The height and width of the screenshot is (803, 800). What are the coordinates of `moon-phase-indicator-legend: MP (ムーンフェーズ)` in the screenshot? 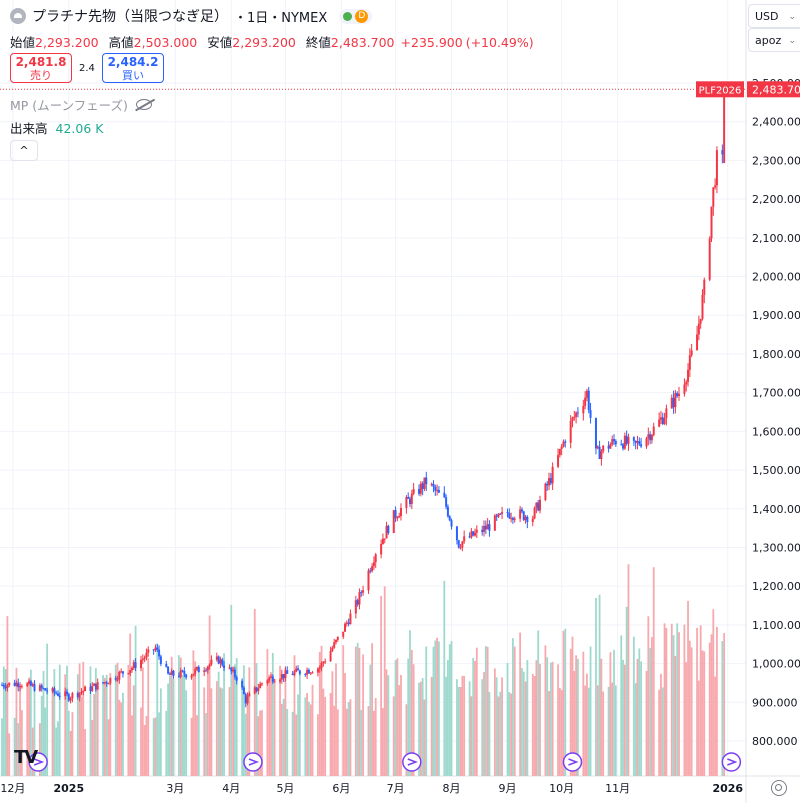 It's located at (81, 104).